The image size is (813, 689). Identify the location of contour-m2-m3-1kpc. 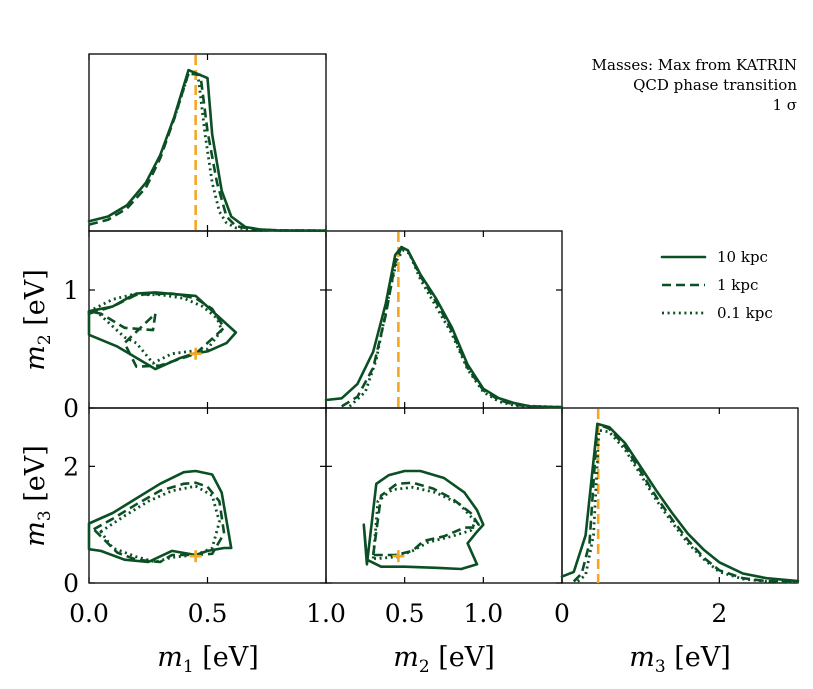
(425, 519).